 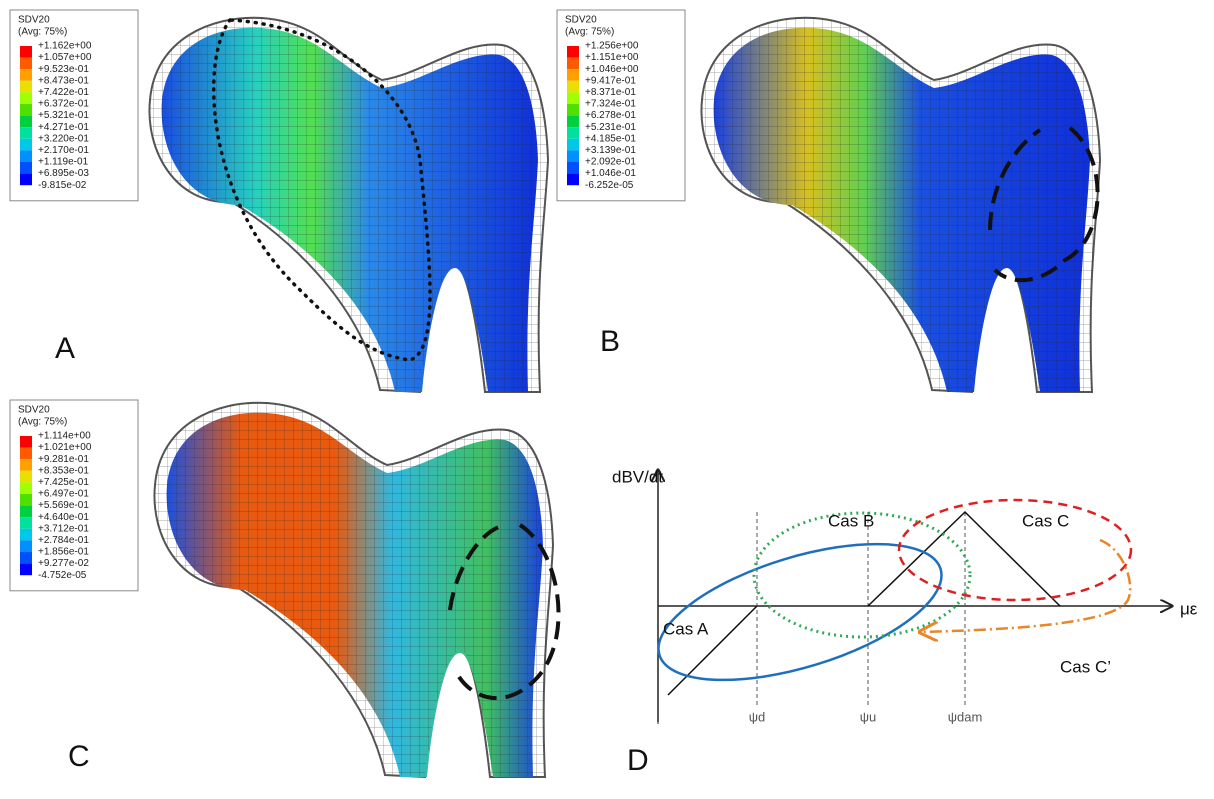 I want to click on legend-value: +4.185e-01, so click(x=610, y=138).